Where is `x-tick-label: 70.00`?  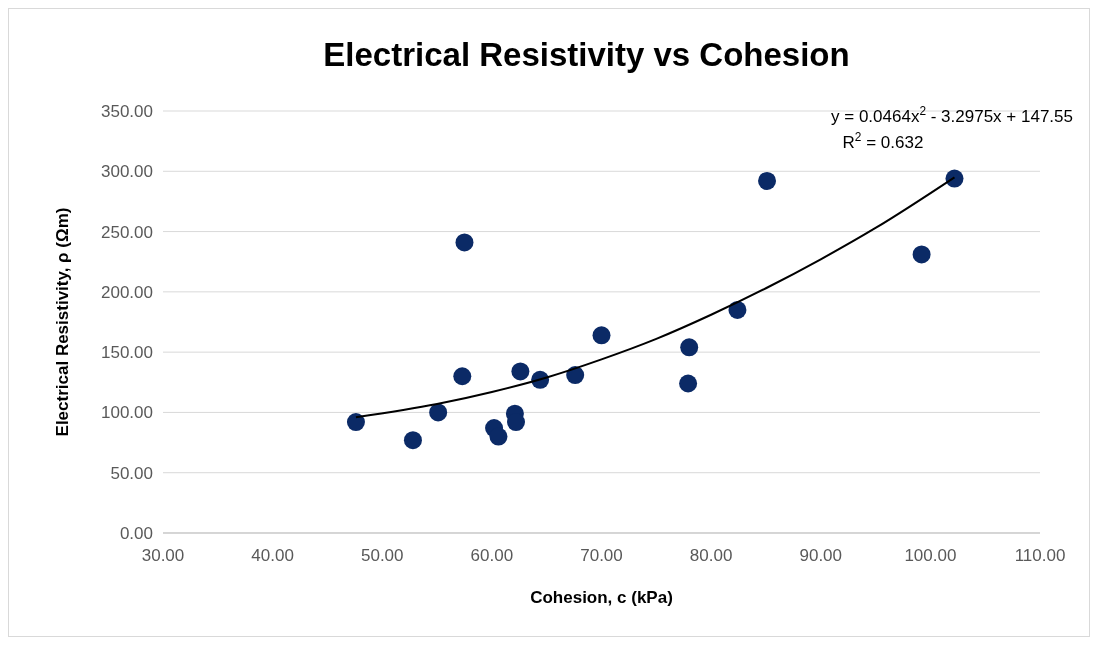
x-tick-label: 70.00 is located at coordinates (601, 555).